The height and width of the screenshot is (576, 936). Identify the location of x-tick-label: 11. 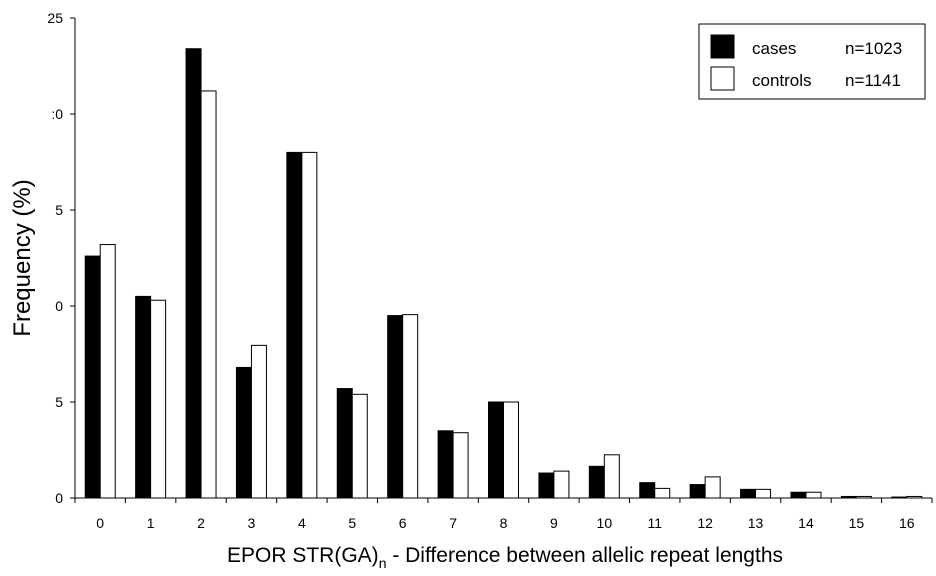
(654, 523).